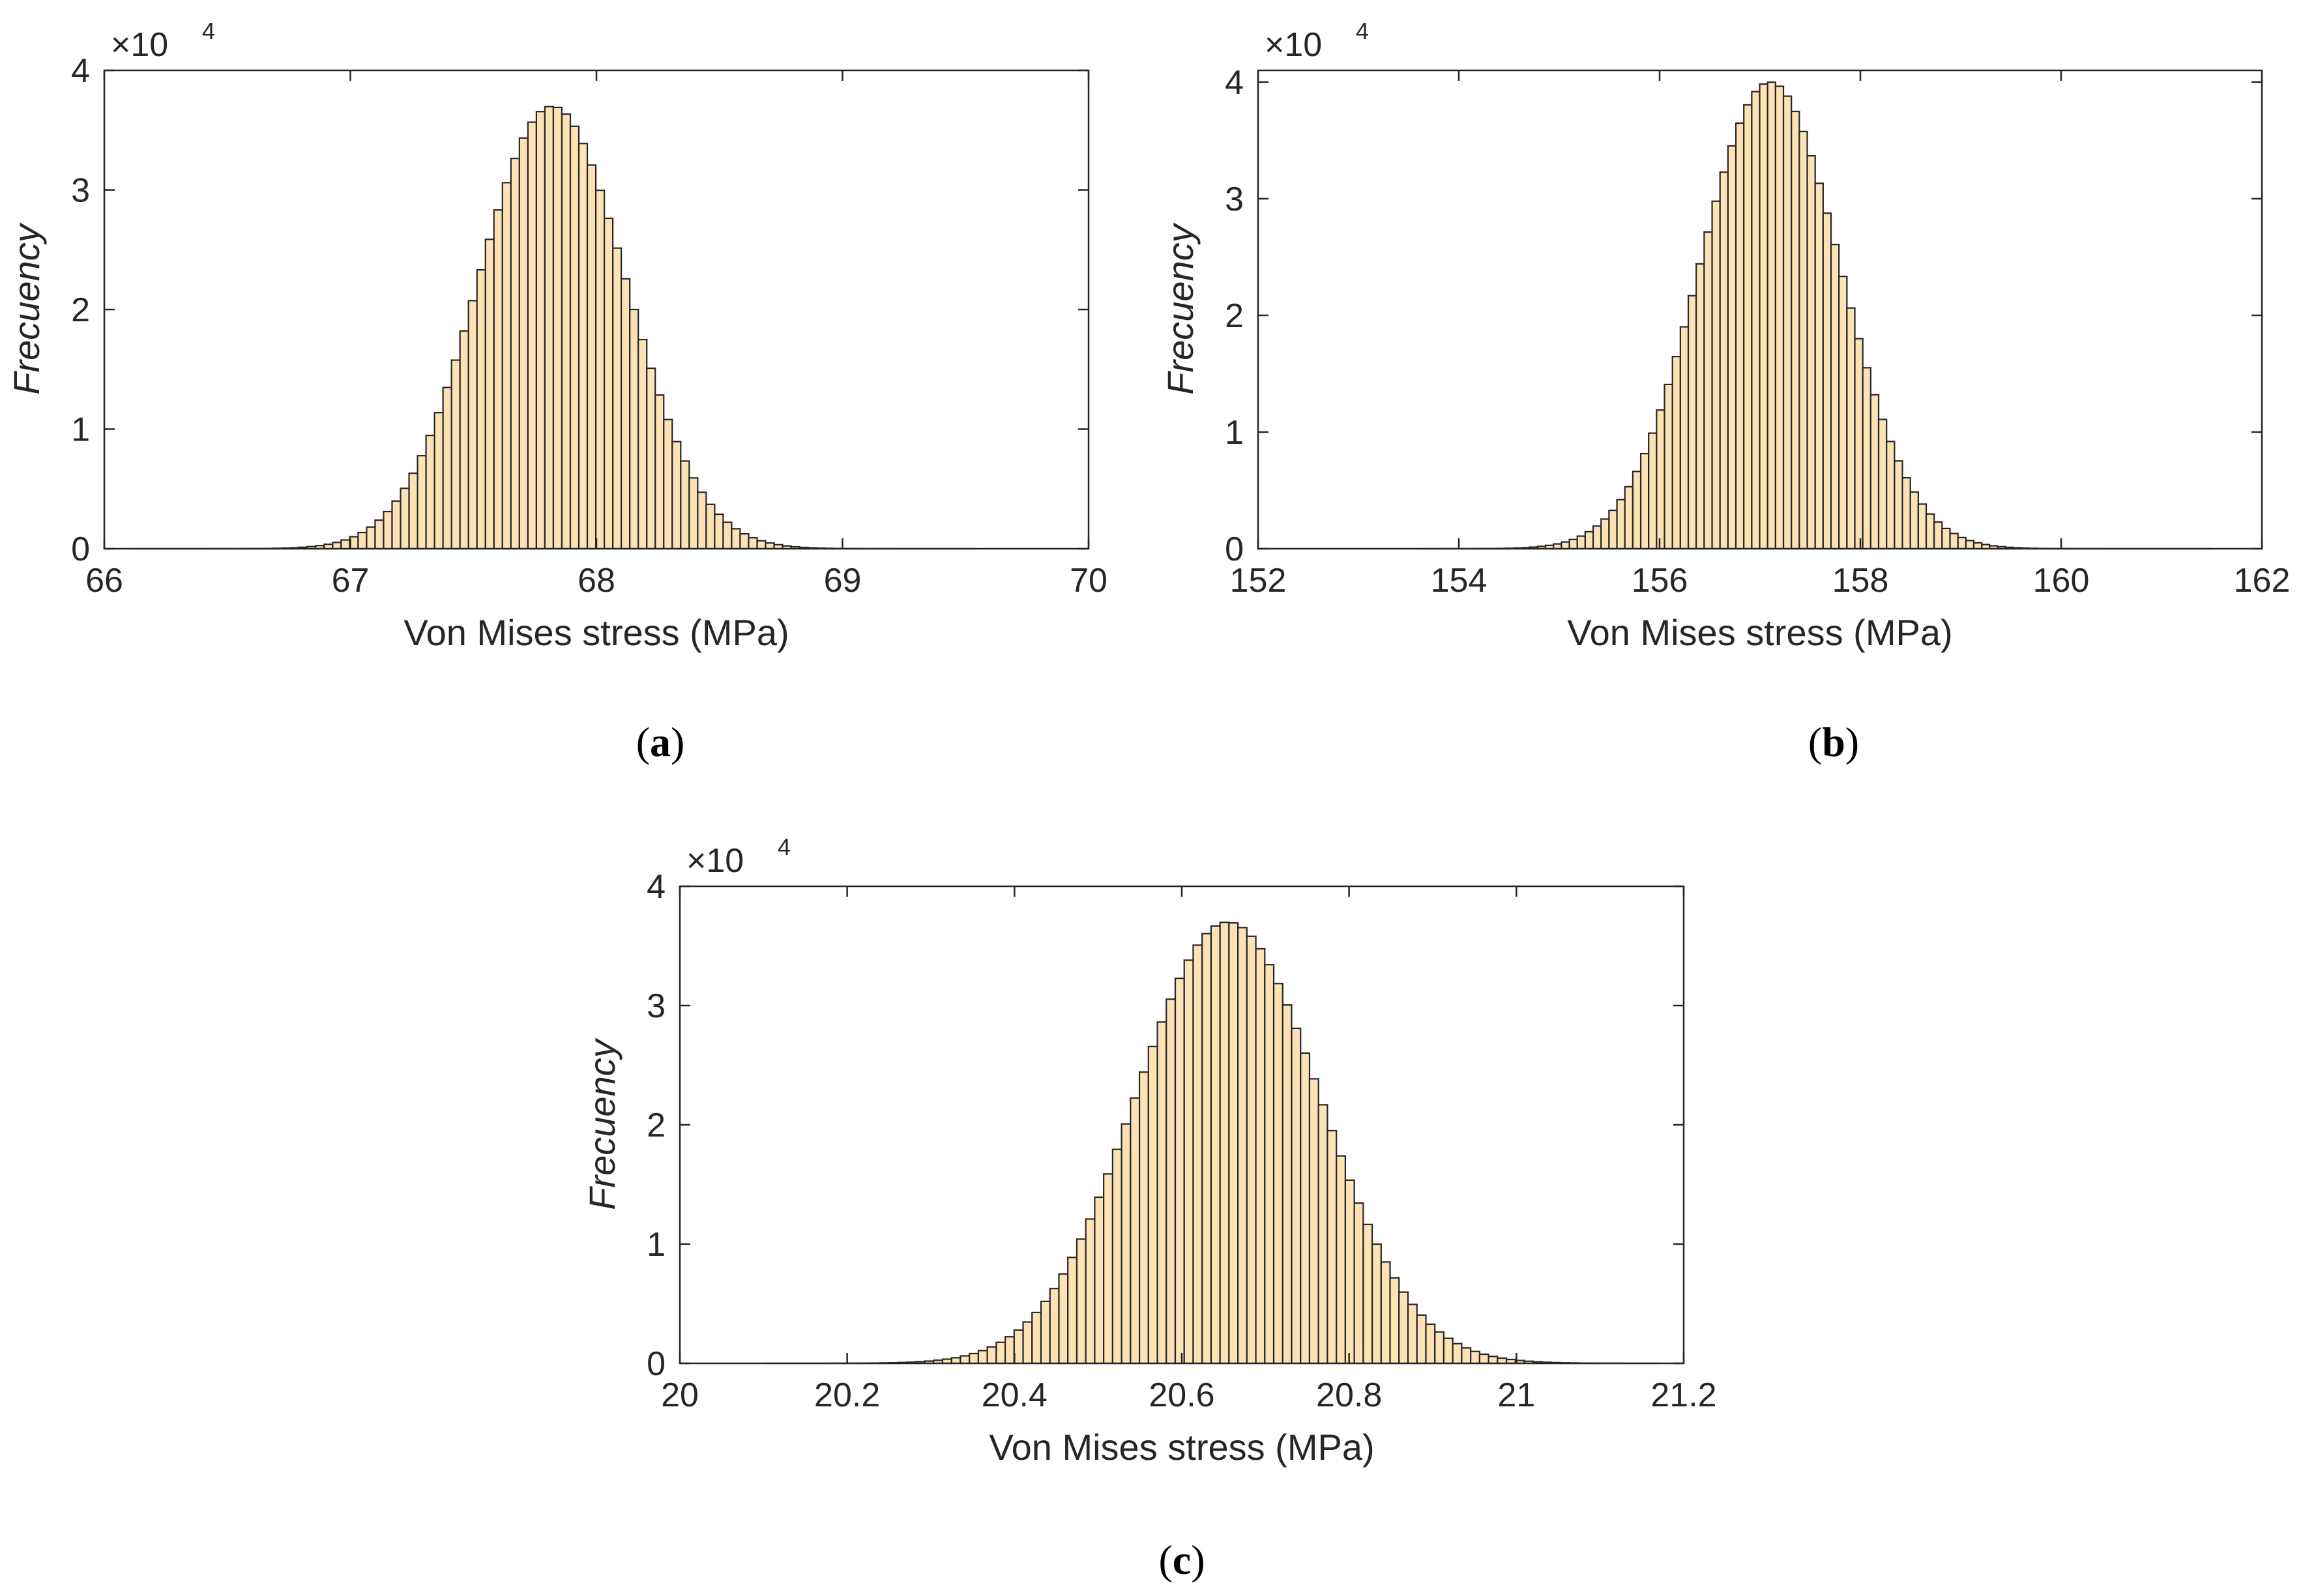 The image size is (2316, 1596). What do you see at coordinates (1683, 1395) in the screenshot?
I see `x-tick-label: 21.2` at bounding box center [1683, 1395].